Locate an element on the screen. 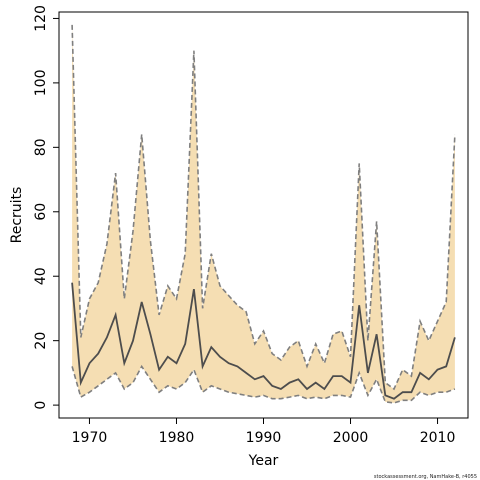  x-axis: 1970 1980 1990 2000 2010 is located at coordinates (264, 432).